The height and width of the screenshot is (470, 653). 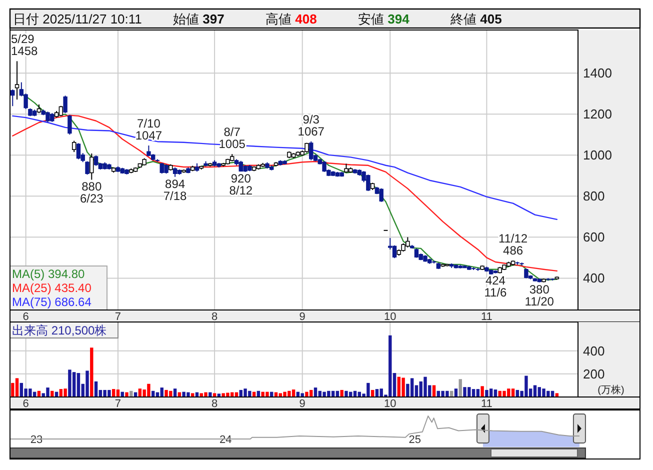 I want to click on y-tick-label: 600, so click(x=594, y=237).